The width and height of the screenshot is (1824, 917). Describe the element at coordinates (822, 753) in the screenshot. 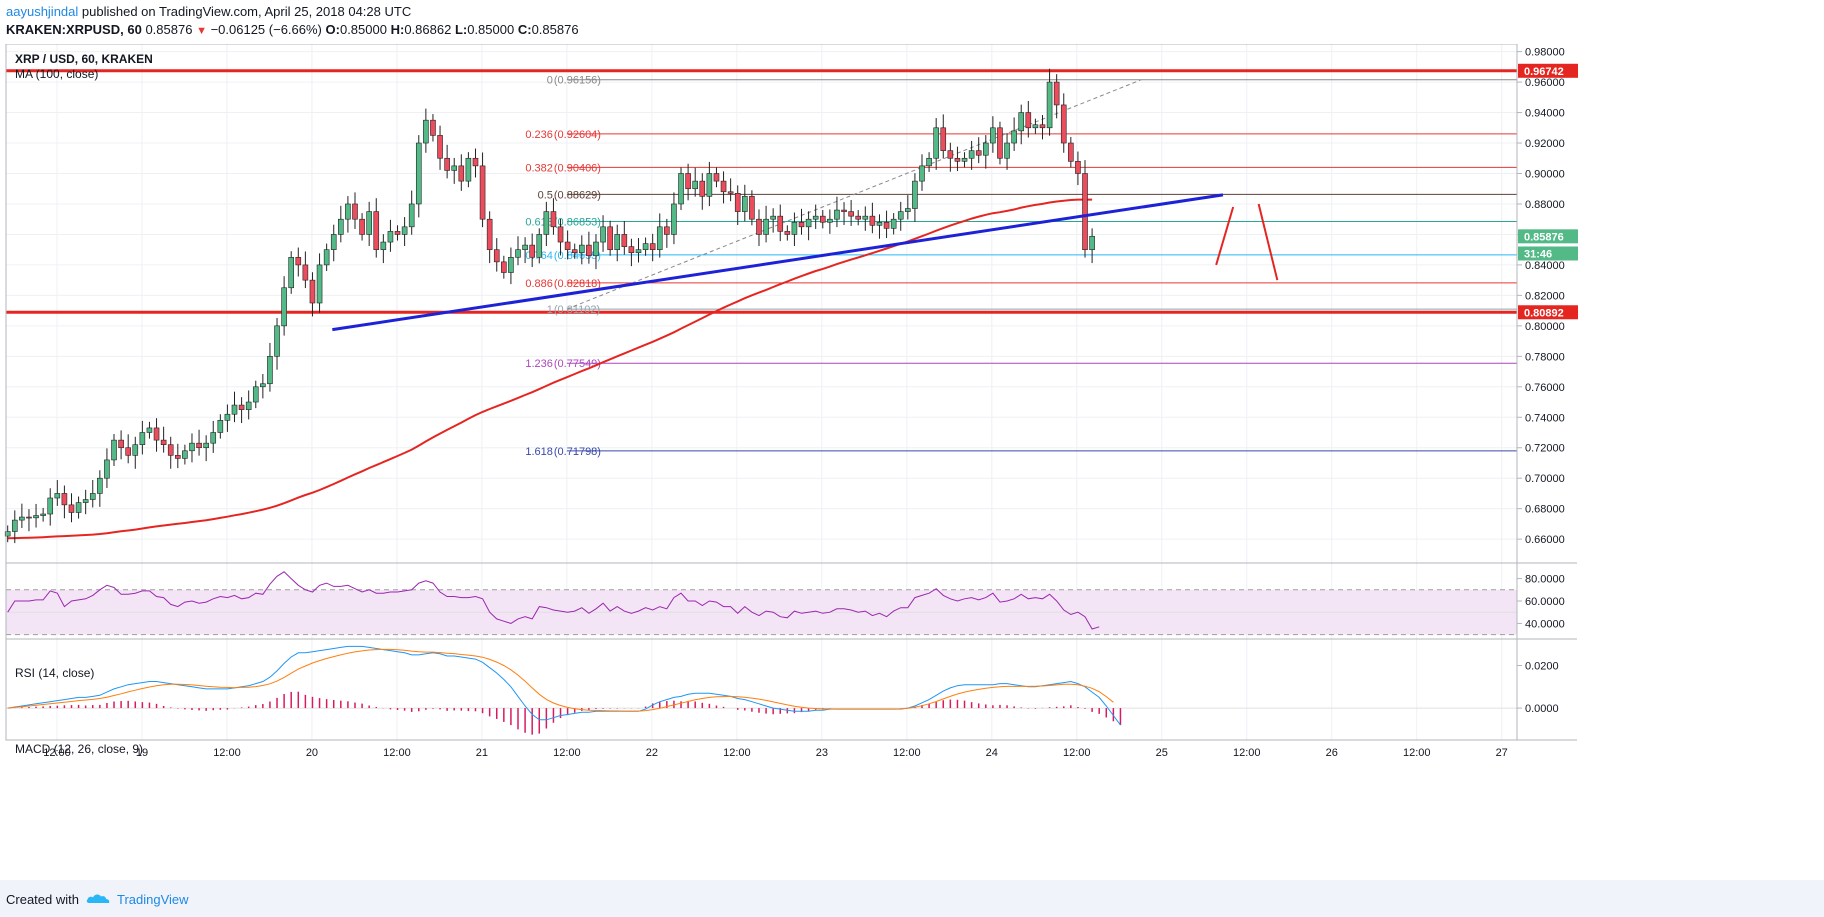

I see `time-tick-label: 23` at that location.